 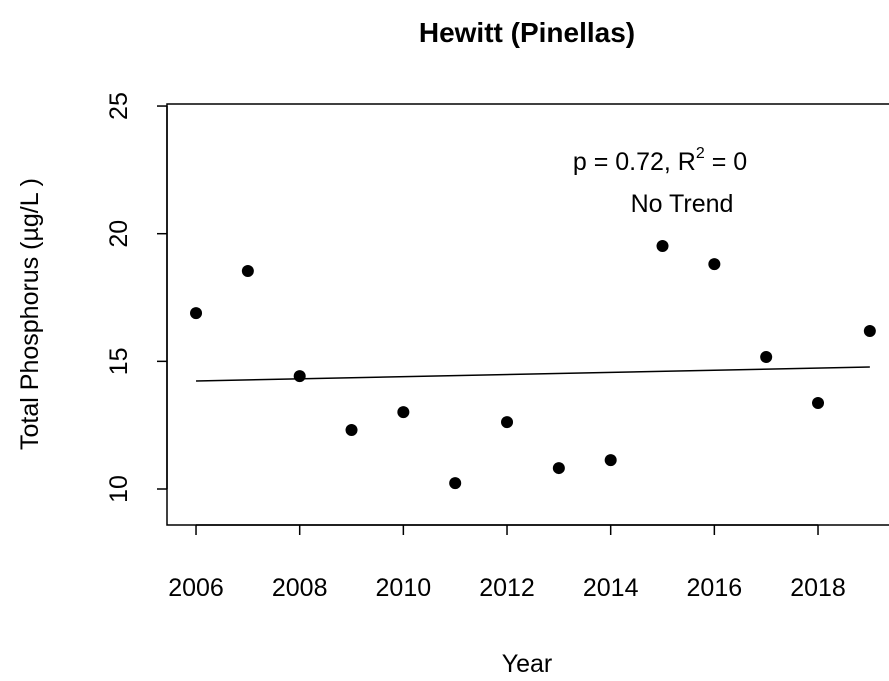 What do you see at coordinates (818, 588) in the screenshot?
I see `x-tick-label: 2018` at bounding box center [818, 588].